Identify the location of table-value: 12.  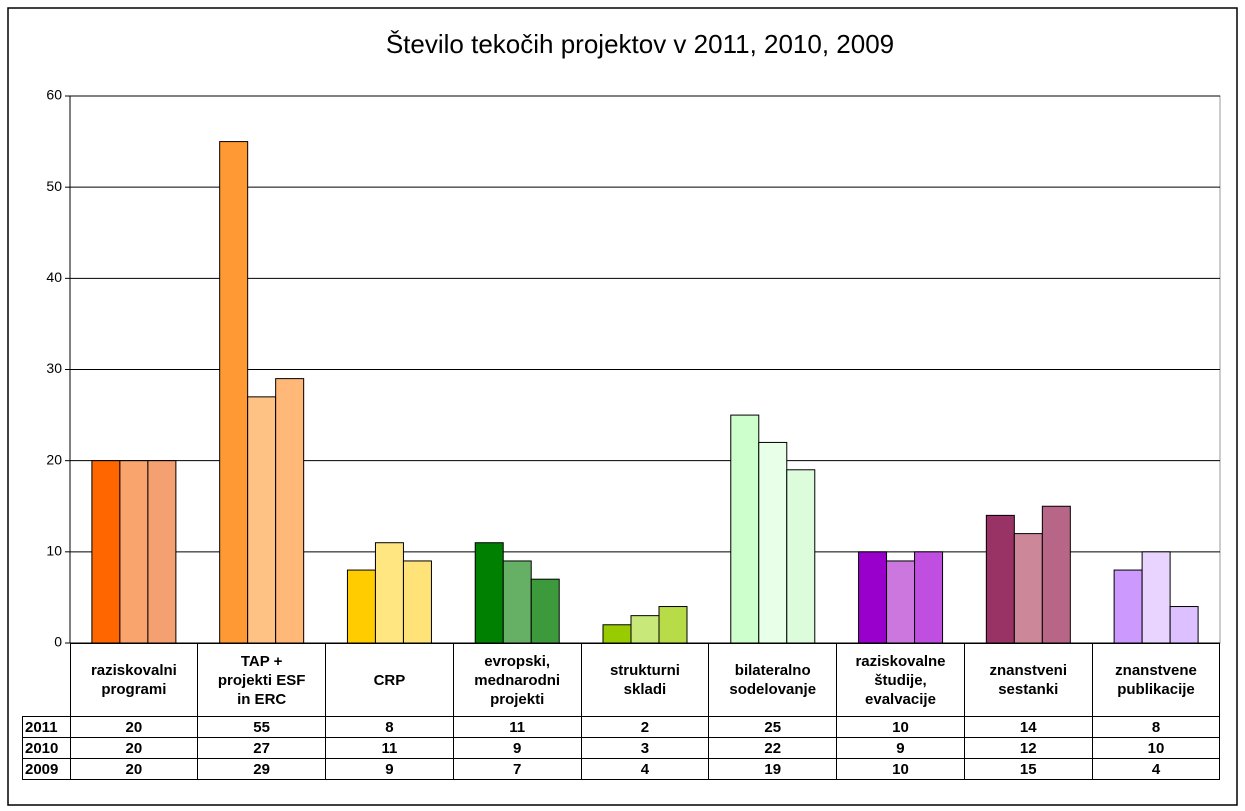
(1028, 748).